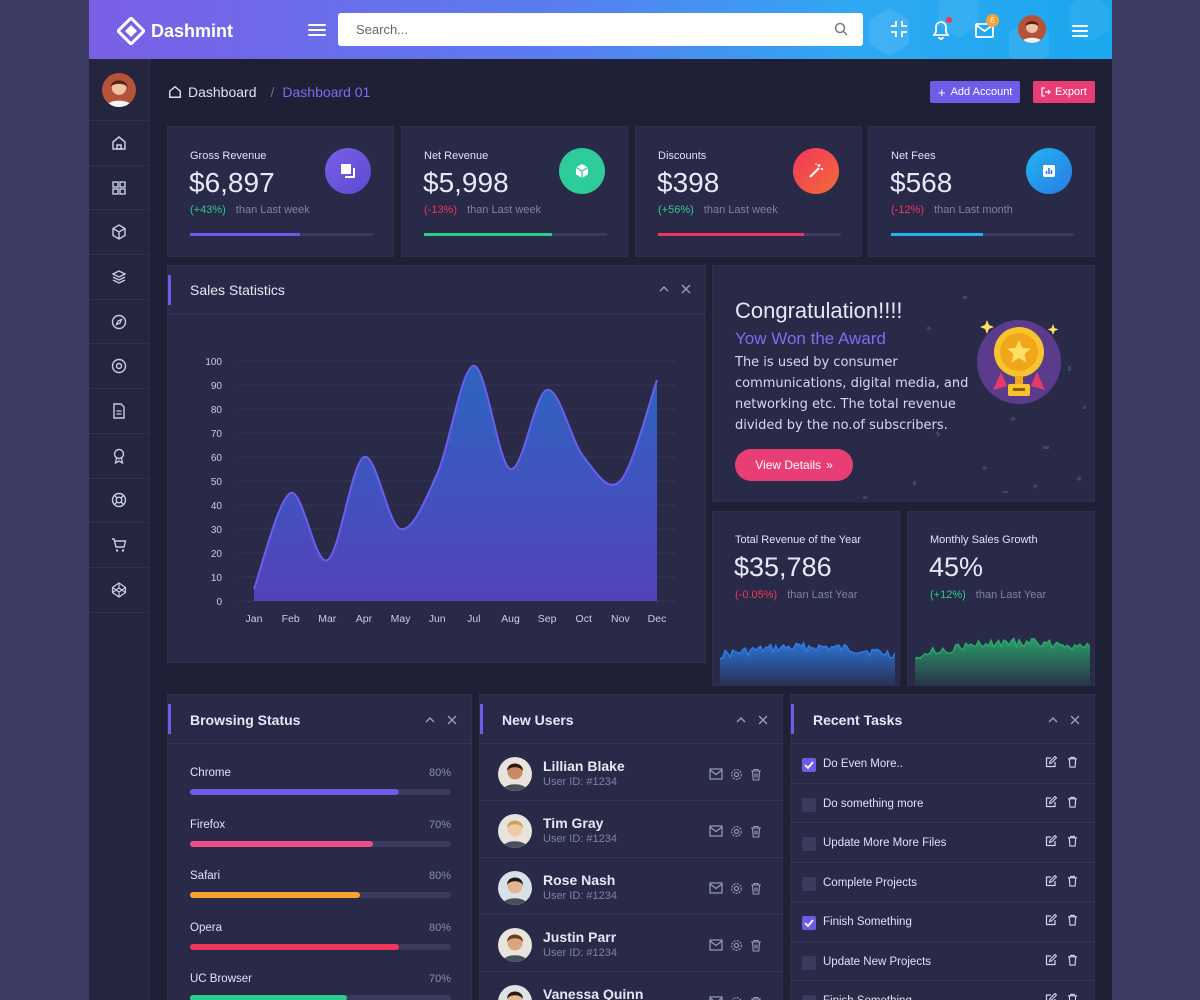  Describe the element at coordinates (867, 922) in the screenshot. I see `task-label: Finish Something` at that location.